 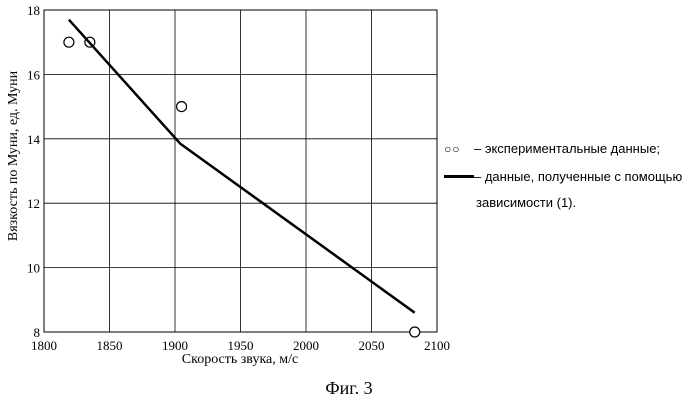 I want to click on figure-caption: Фиг. 3, so click(x=349, y=388).